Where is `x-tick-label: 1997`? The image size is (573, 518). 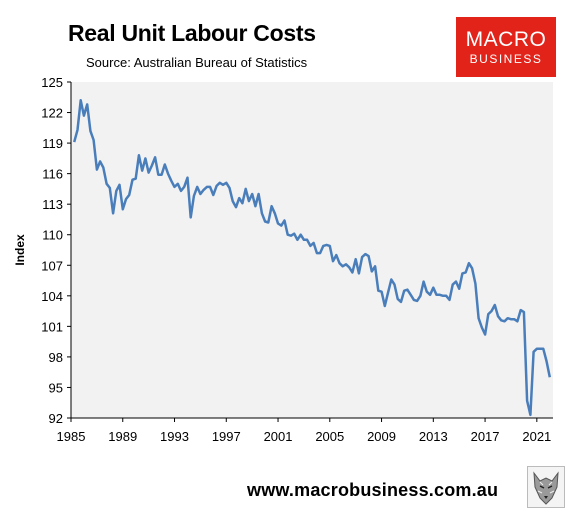
x-tick-label: 1997 is located at coordinates (226, 436).